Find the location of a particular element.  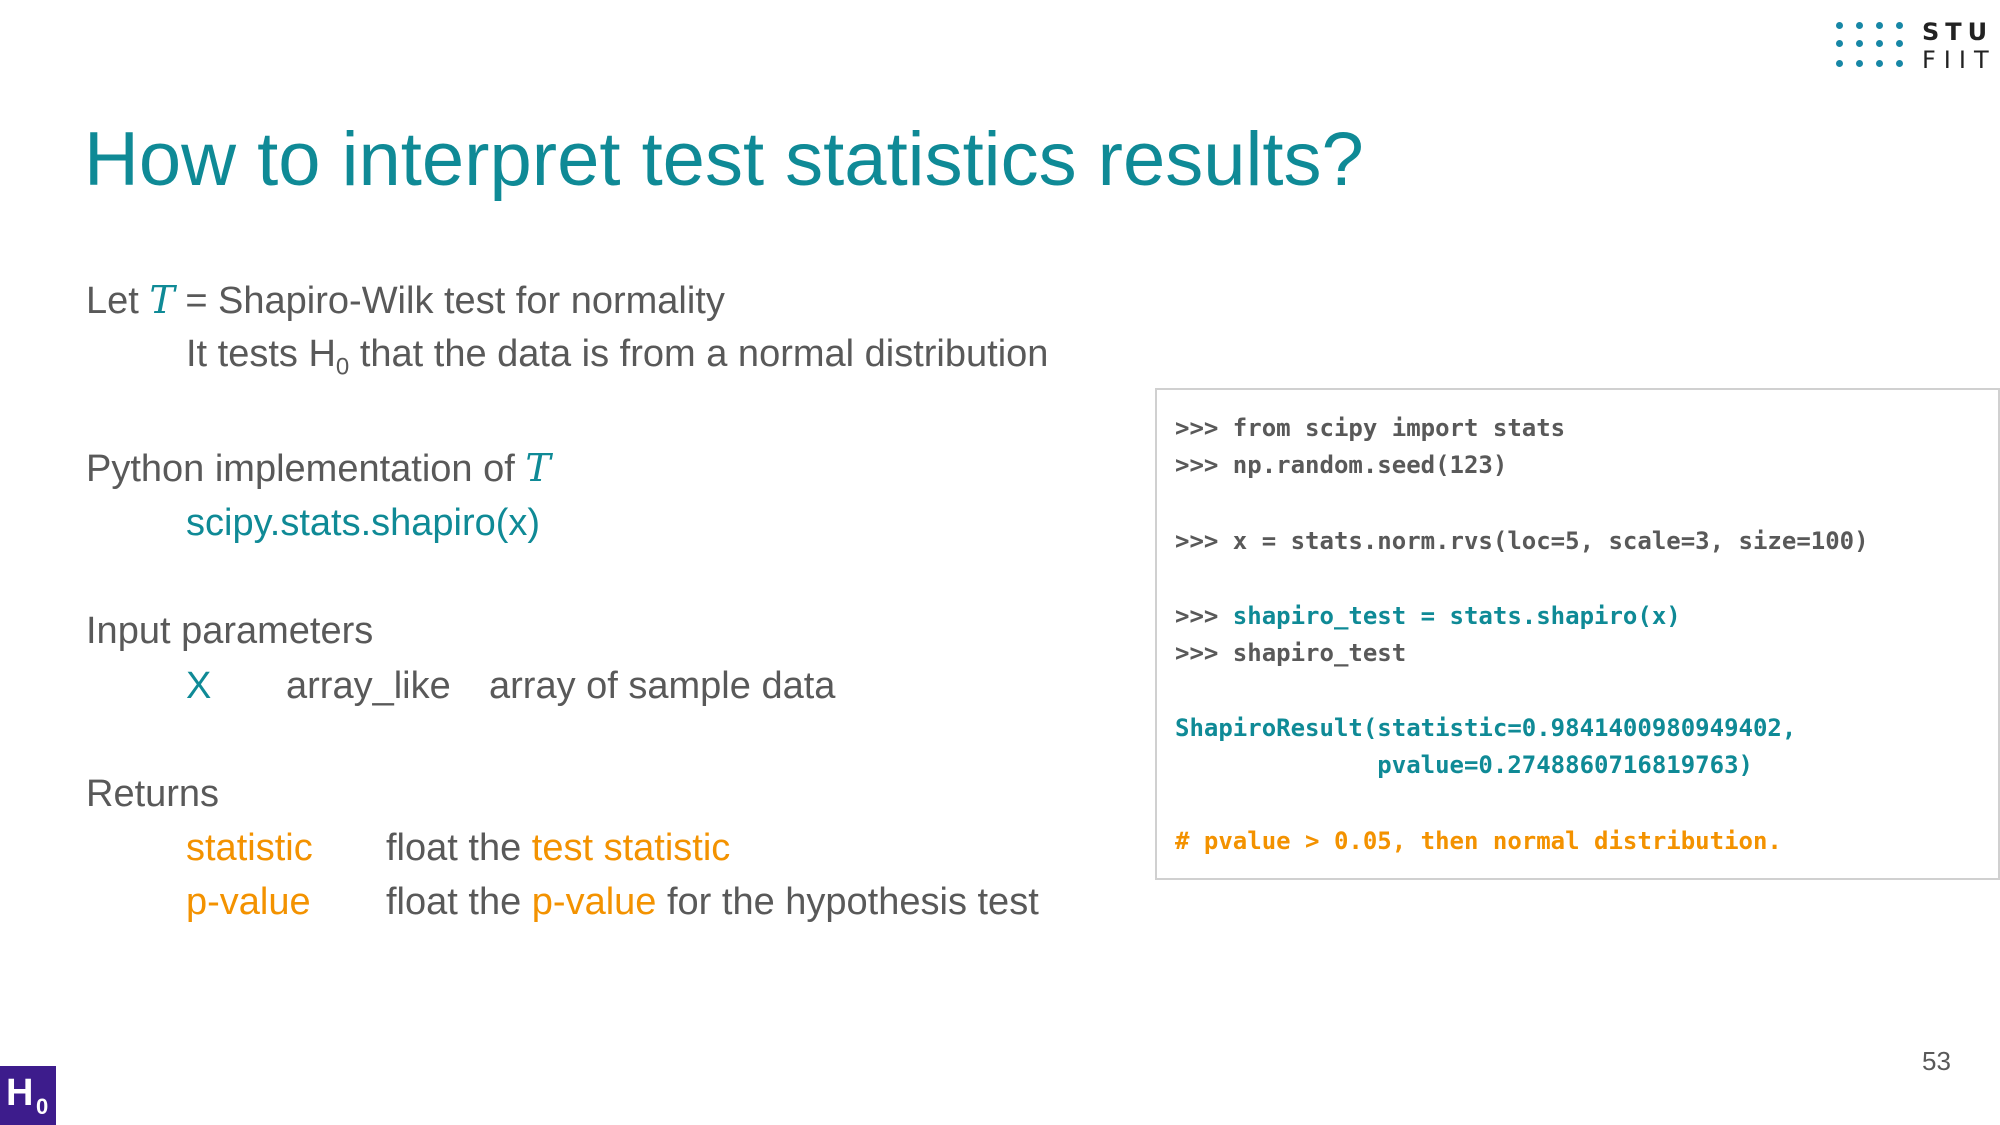

logo-text: STU FIIT is located at coordinates (1959, 46).